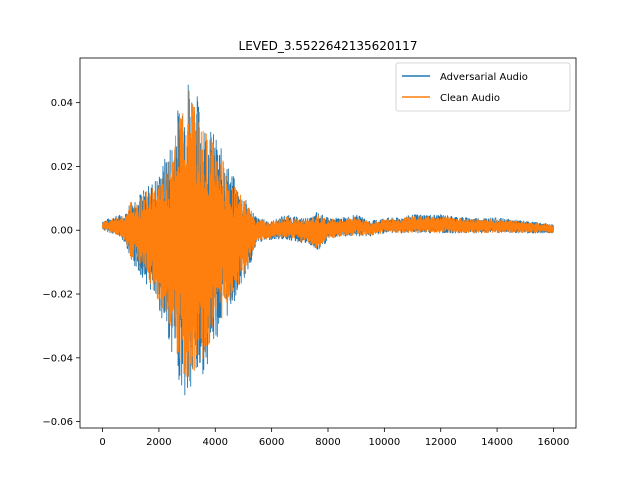  I want to click on legend-label: Clean Audio, so click(470, 98).